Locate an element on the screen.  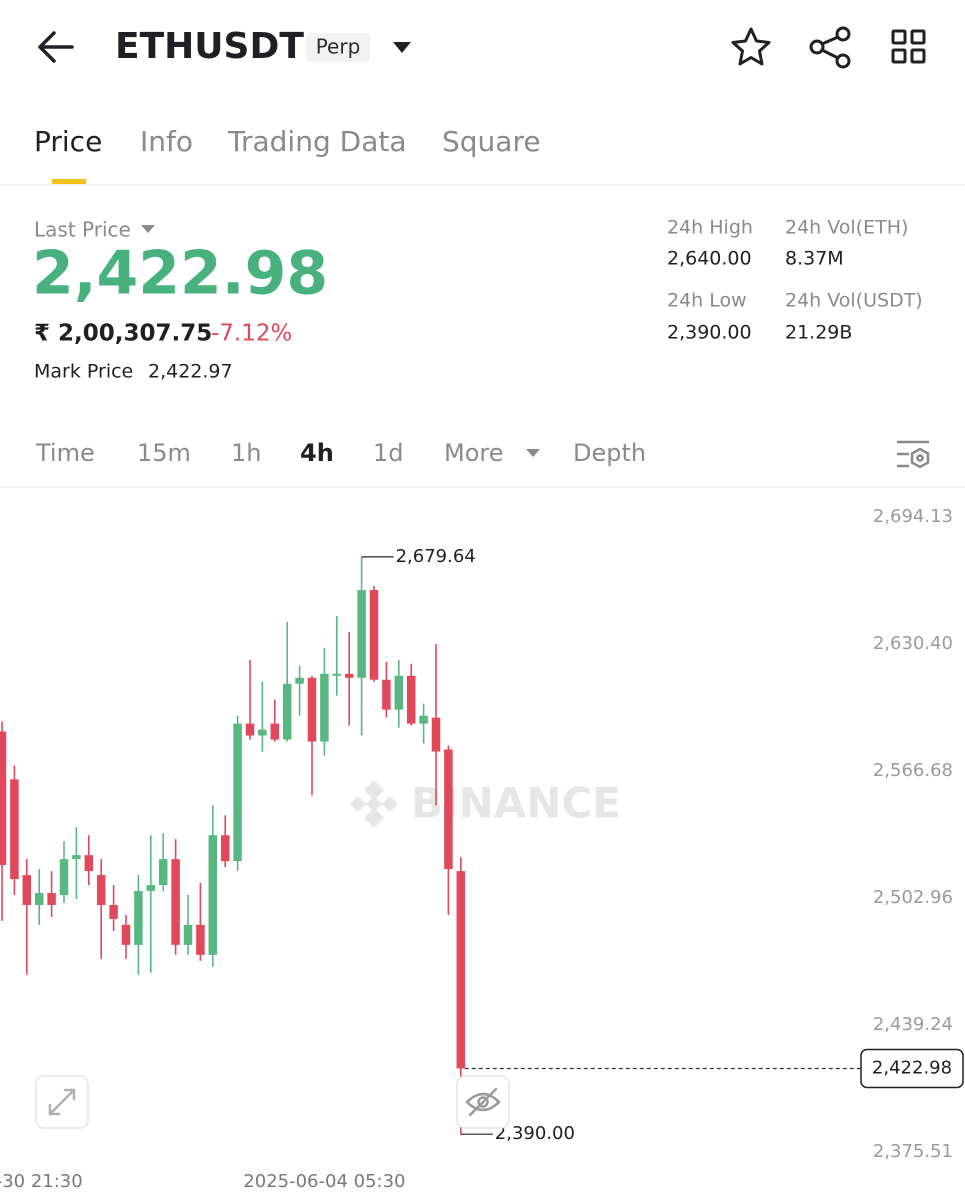
interval: Time is located at coordinates (65, 453).